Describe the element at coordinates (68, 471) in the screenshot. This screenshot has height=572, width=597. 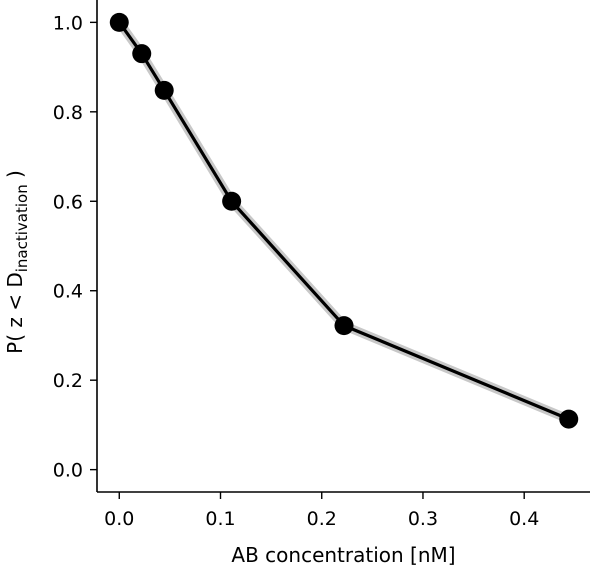
I see `y-tick-label: 0.0` at that location.